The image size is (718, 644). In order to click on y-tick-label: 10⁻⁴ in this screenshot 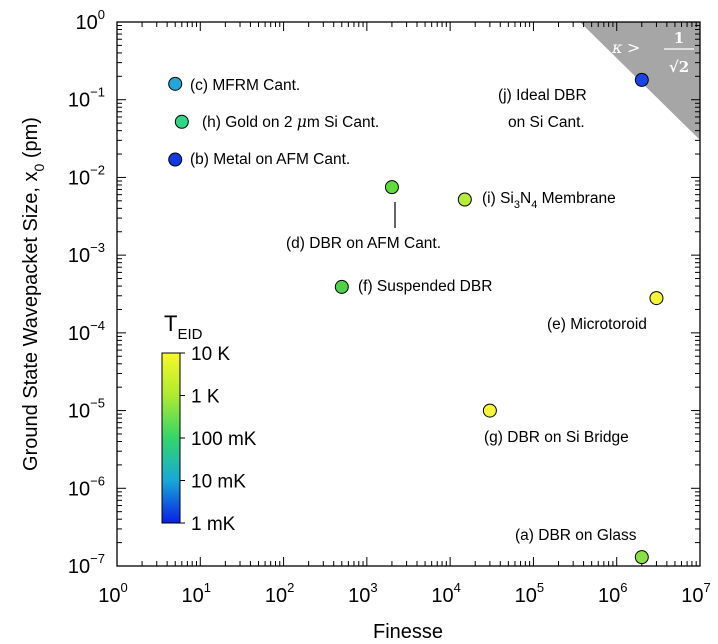, I will do `click(86, 331)`.